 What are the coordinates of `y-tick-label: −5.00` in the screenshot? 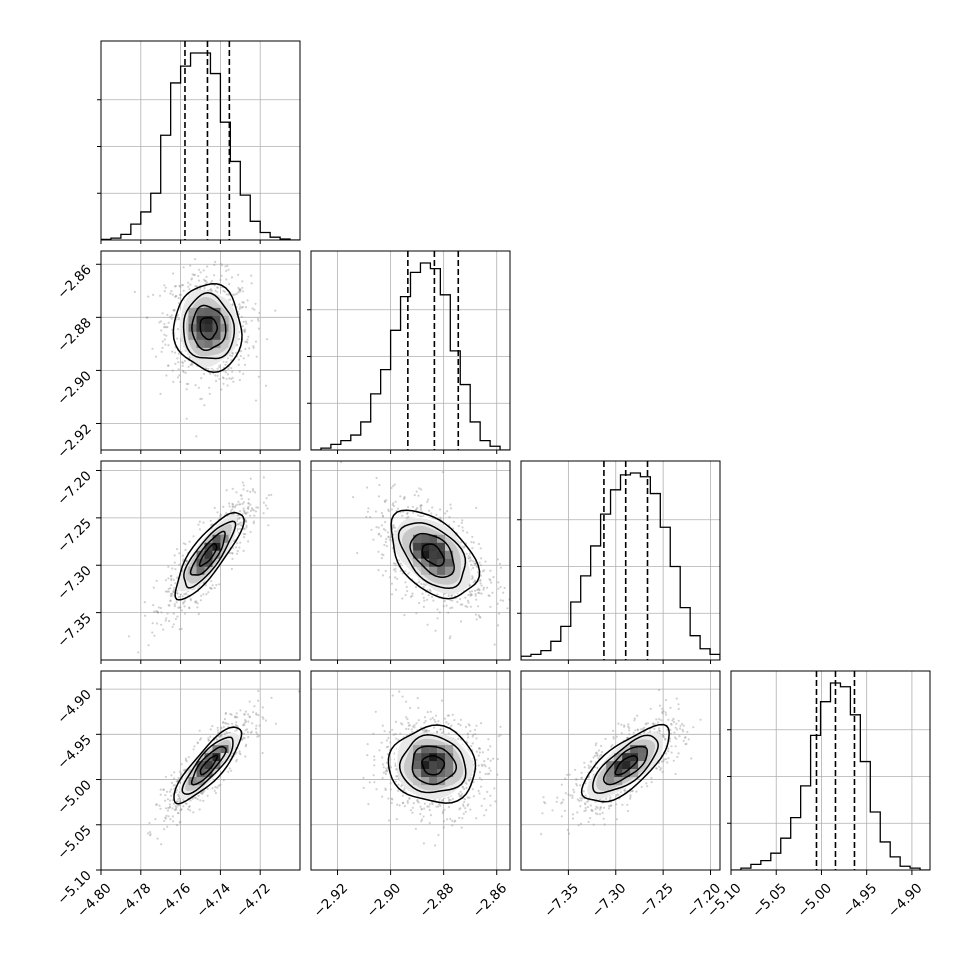 It's located at (74, 797).